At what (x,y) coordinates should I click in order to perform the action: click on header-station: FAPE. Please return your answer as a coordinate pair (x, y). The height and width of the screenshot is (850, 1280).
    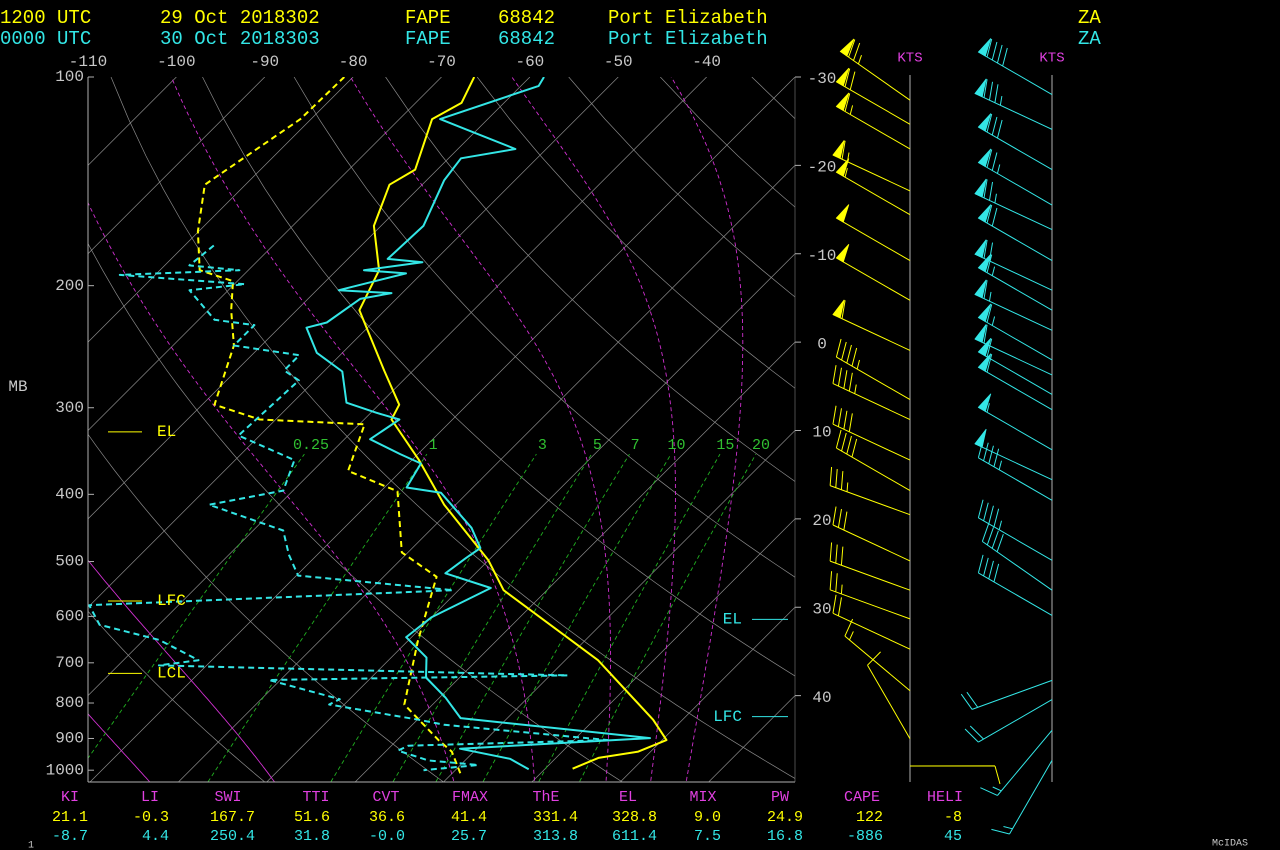
    Looking at the image, I should click on (428, 39).